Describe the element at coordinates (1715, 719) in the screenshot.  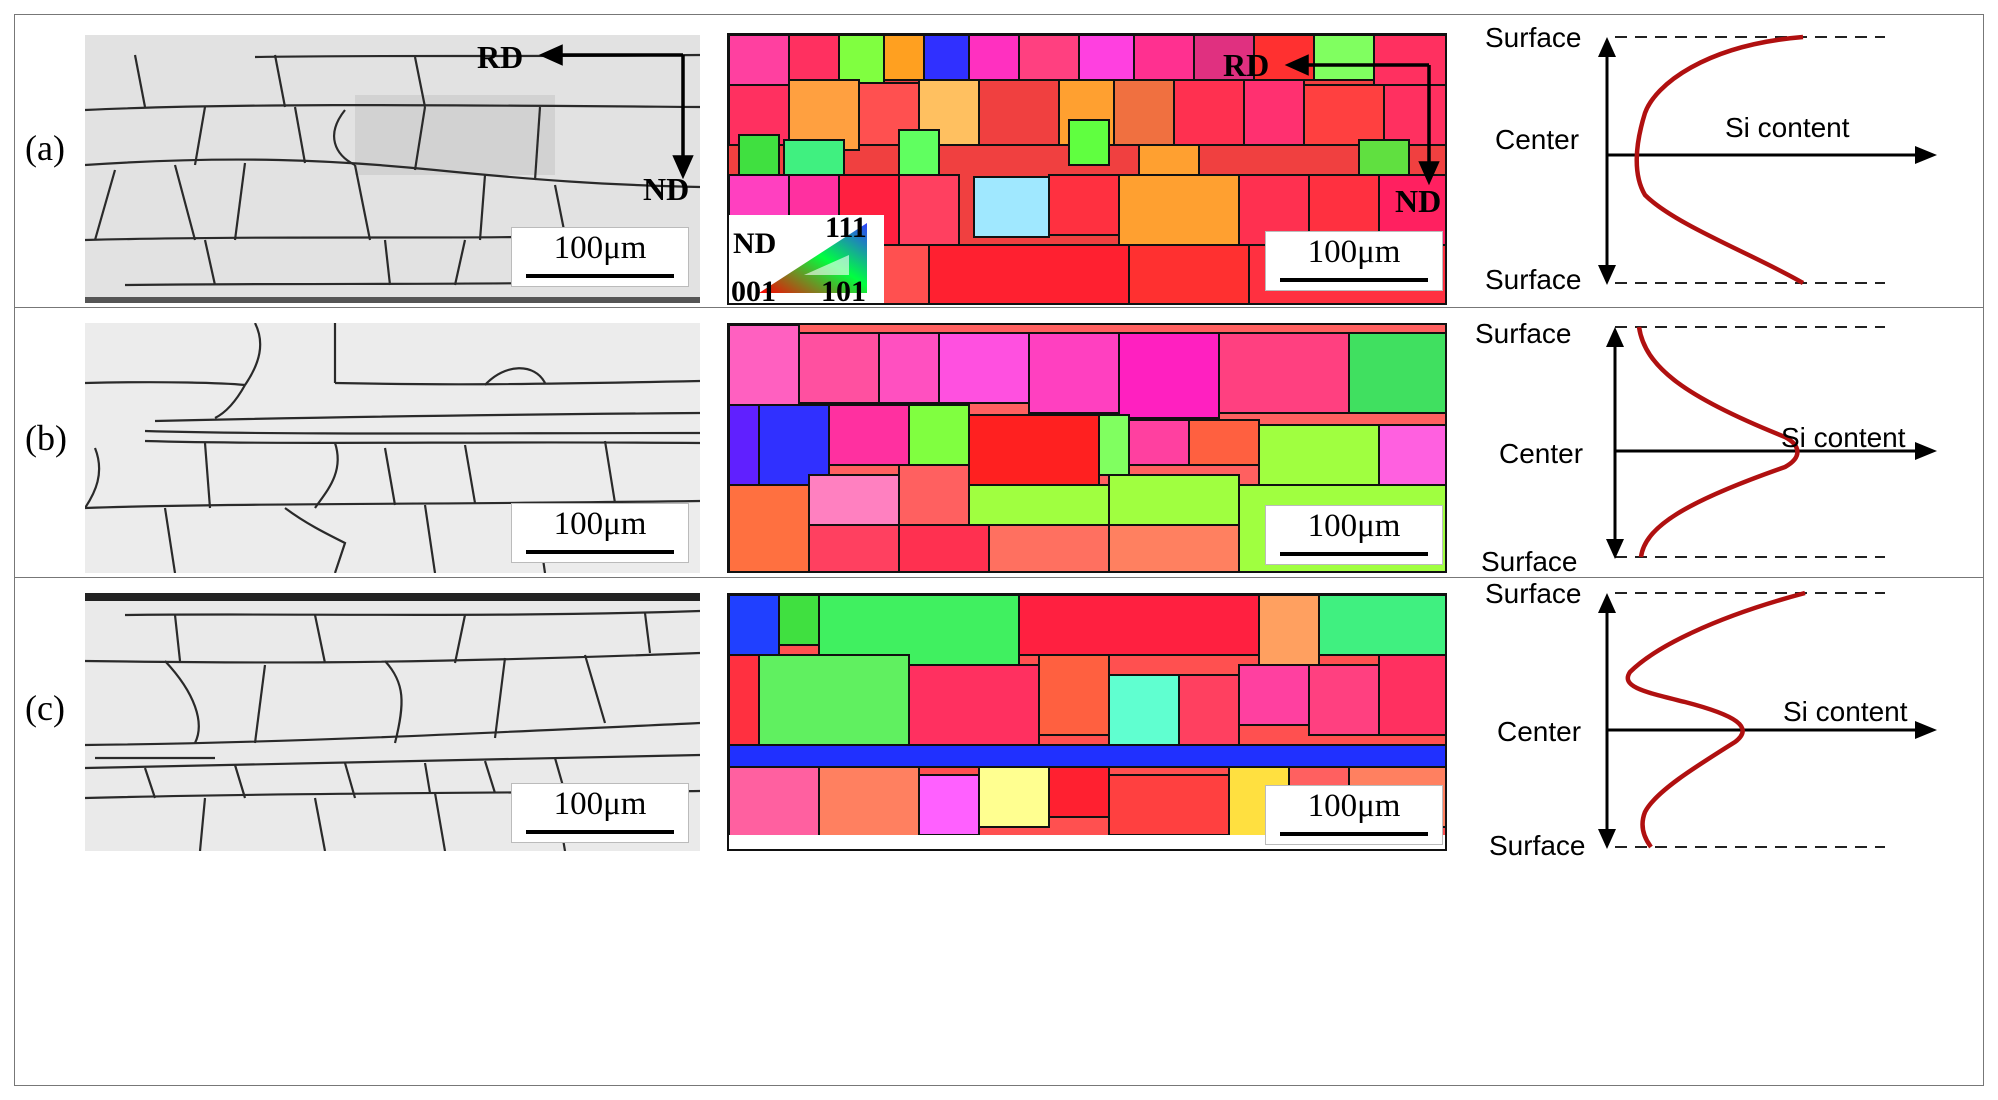
I see `si-curve-c` at that location.